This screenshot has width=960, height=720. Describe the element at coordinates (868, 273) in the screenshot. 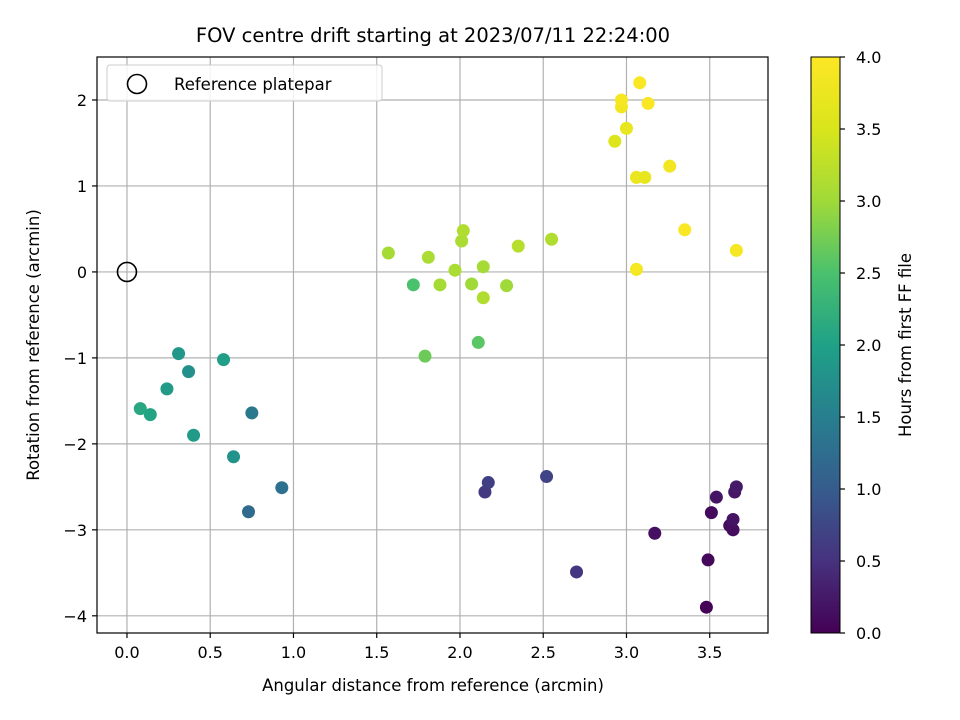

I see `colorbar-tick-label: 2.5` at that location.